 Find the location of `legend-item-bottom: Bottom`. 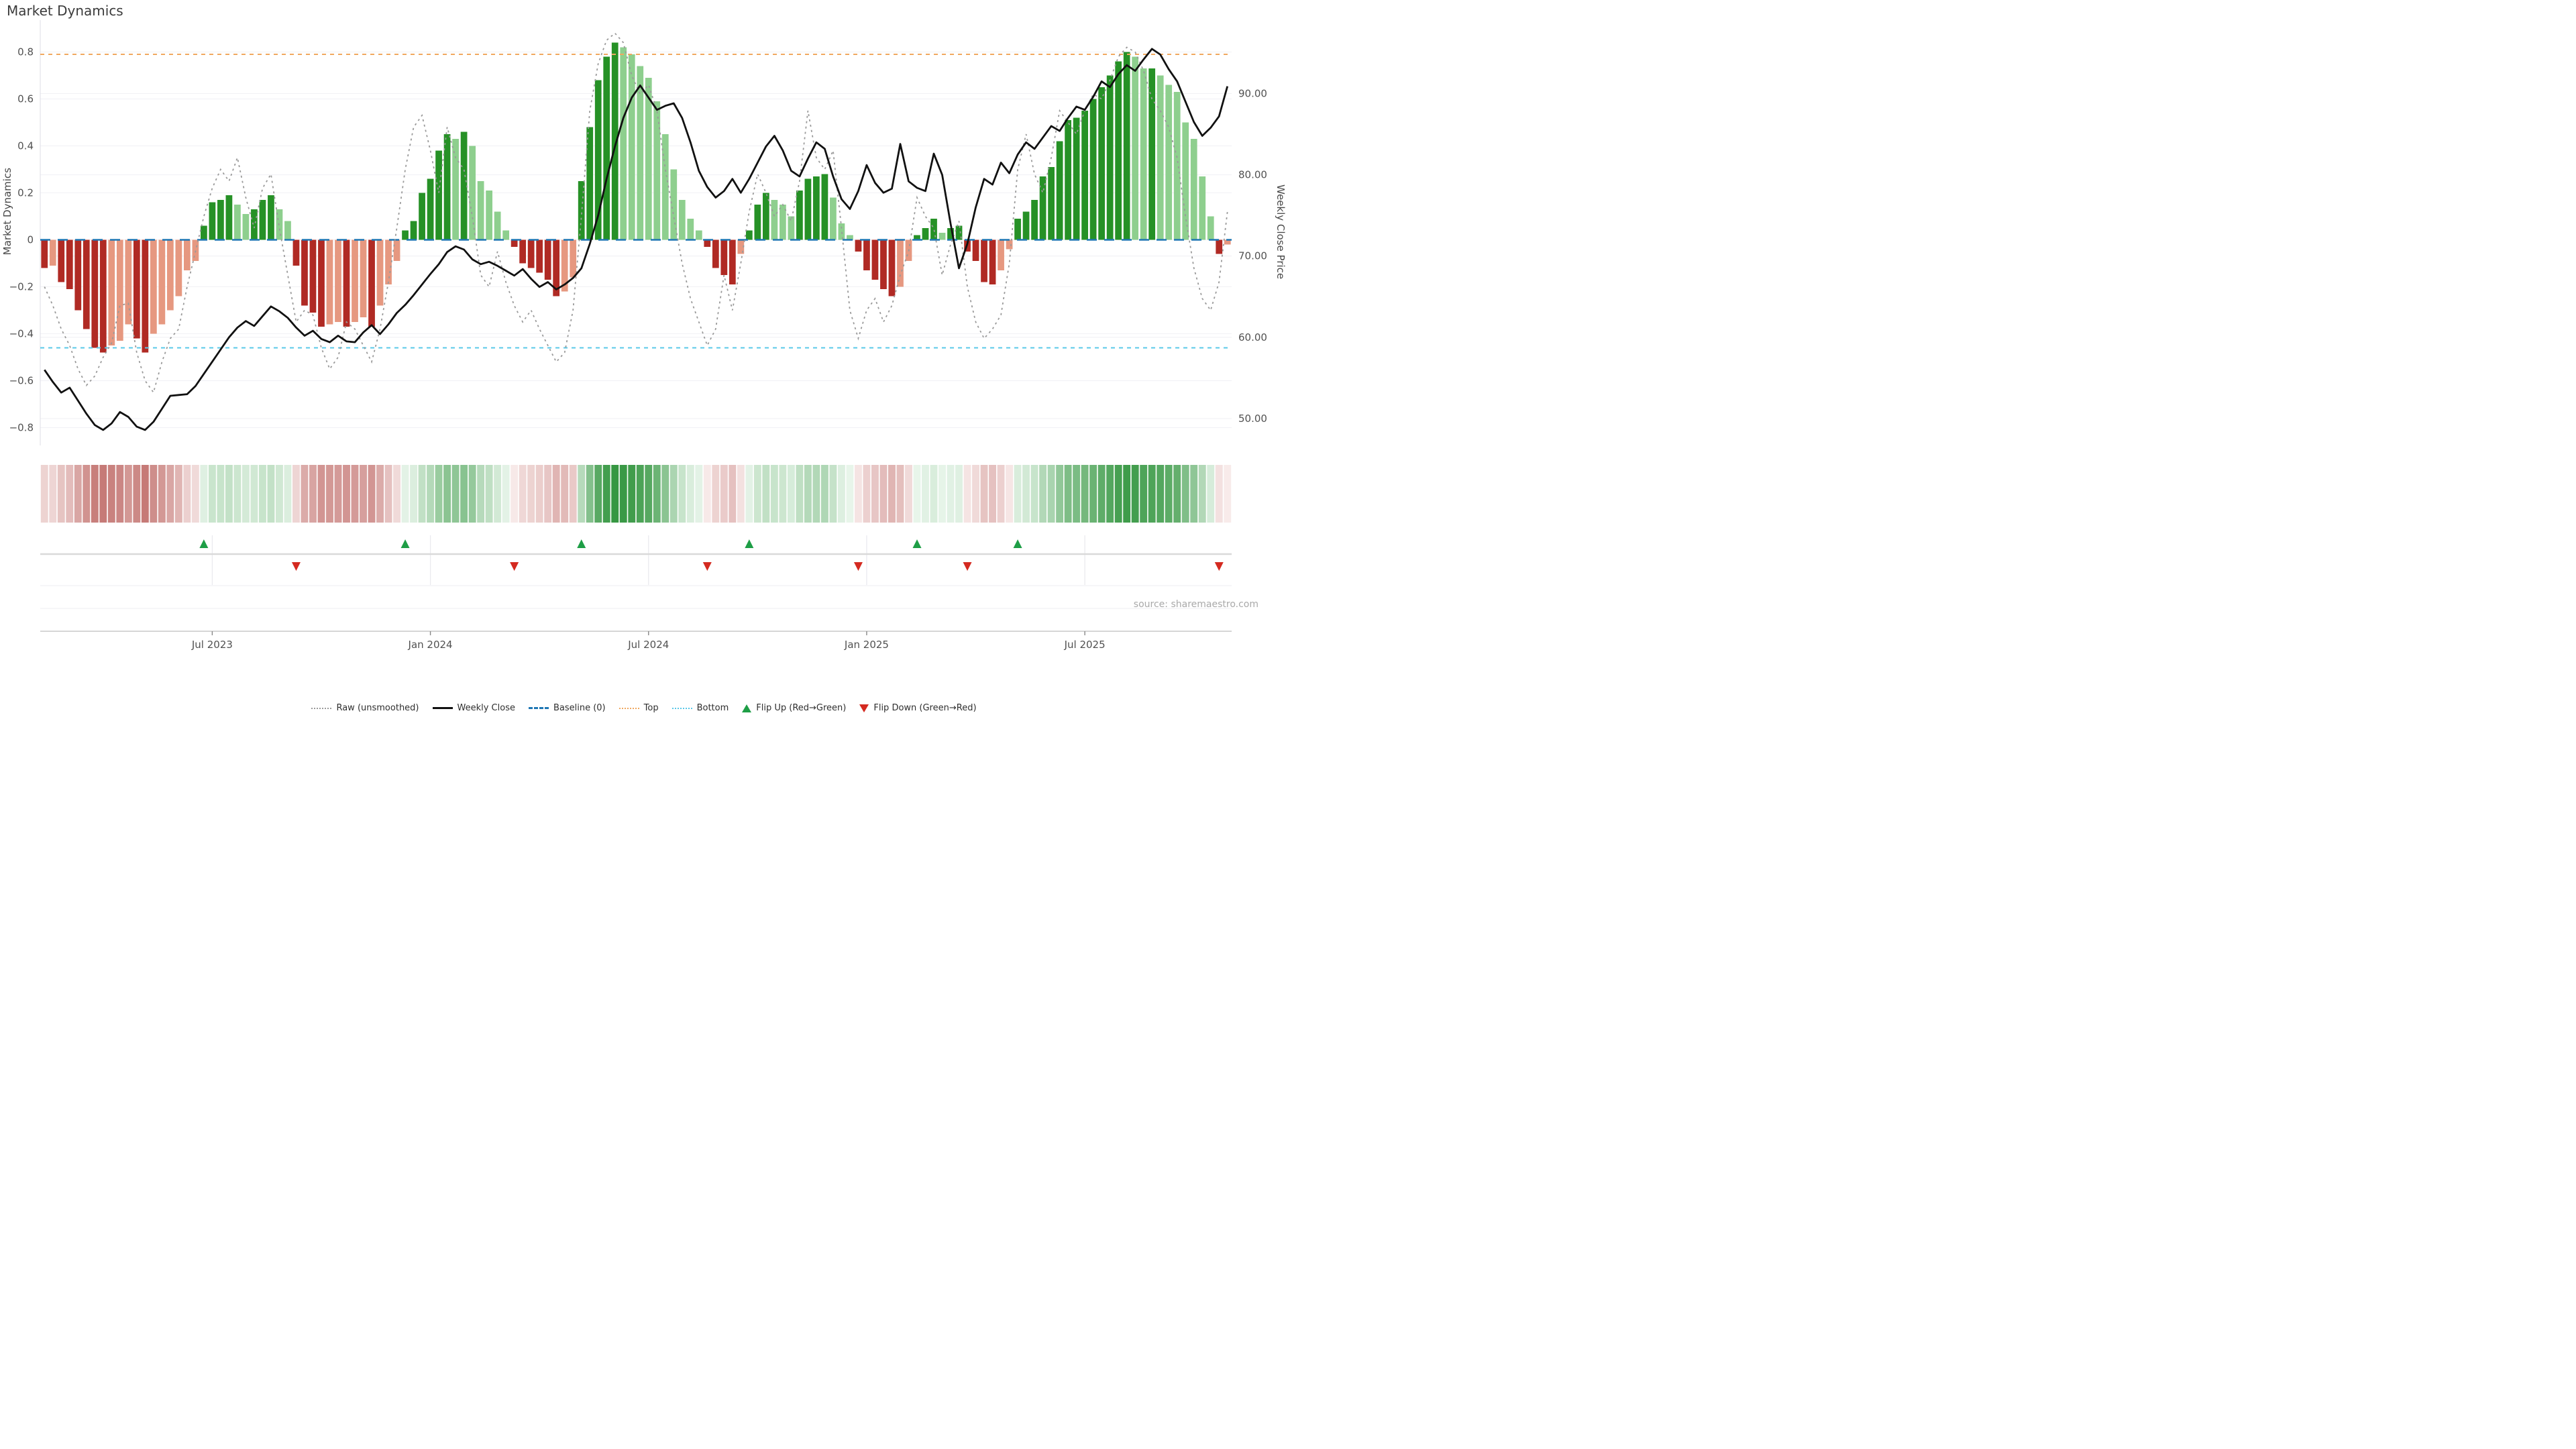

legend-item-bottom: Bottom is located at coordinates (700, 708).